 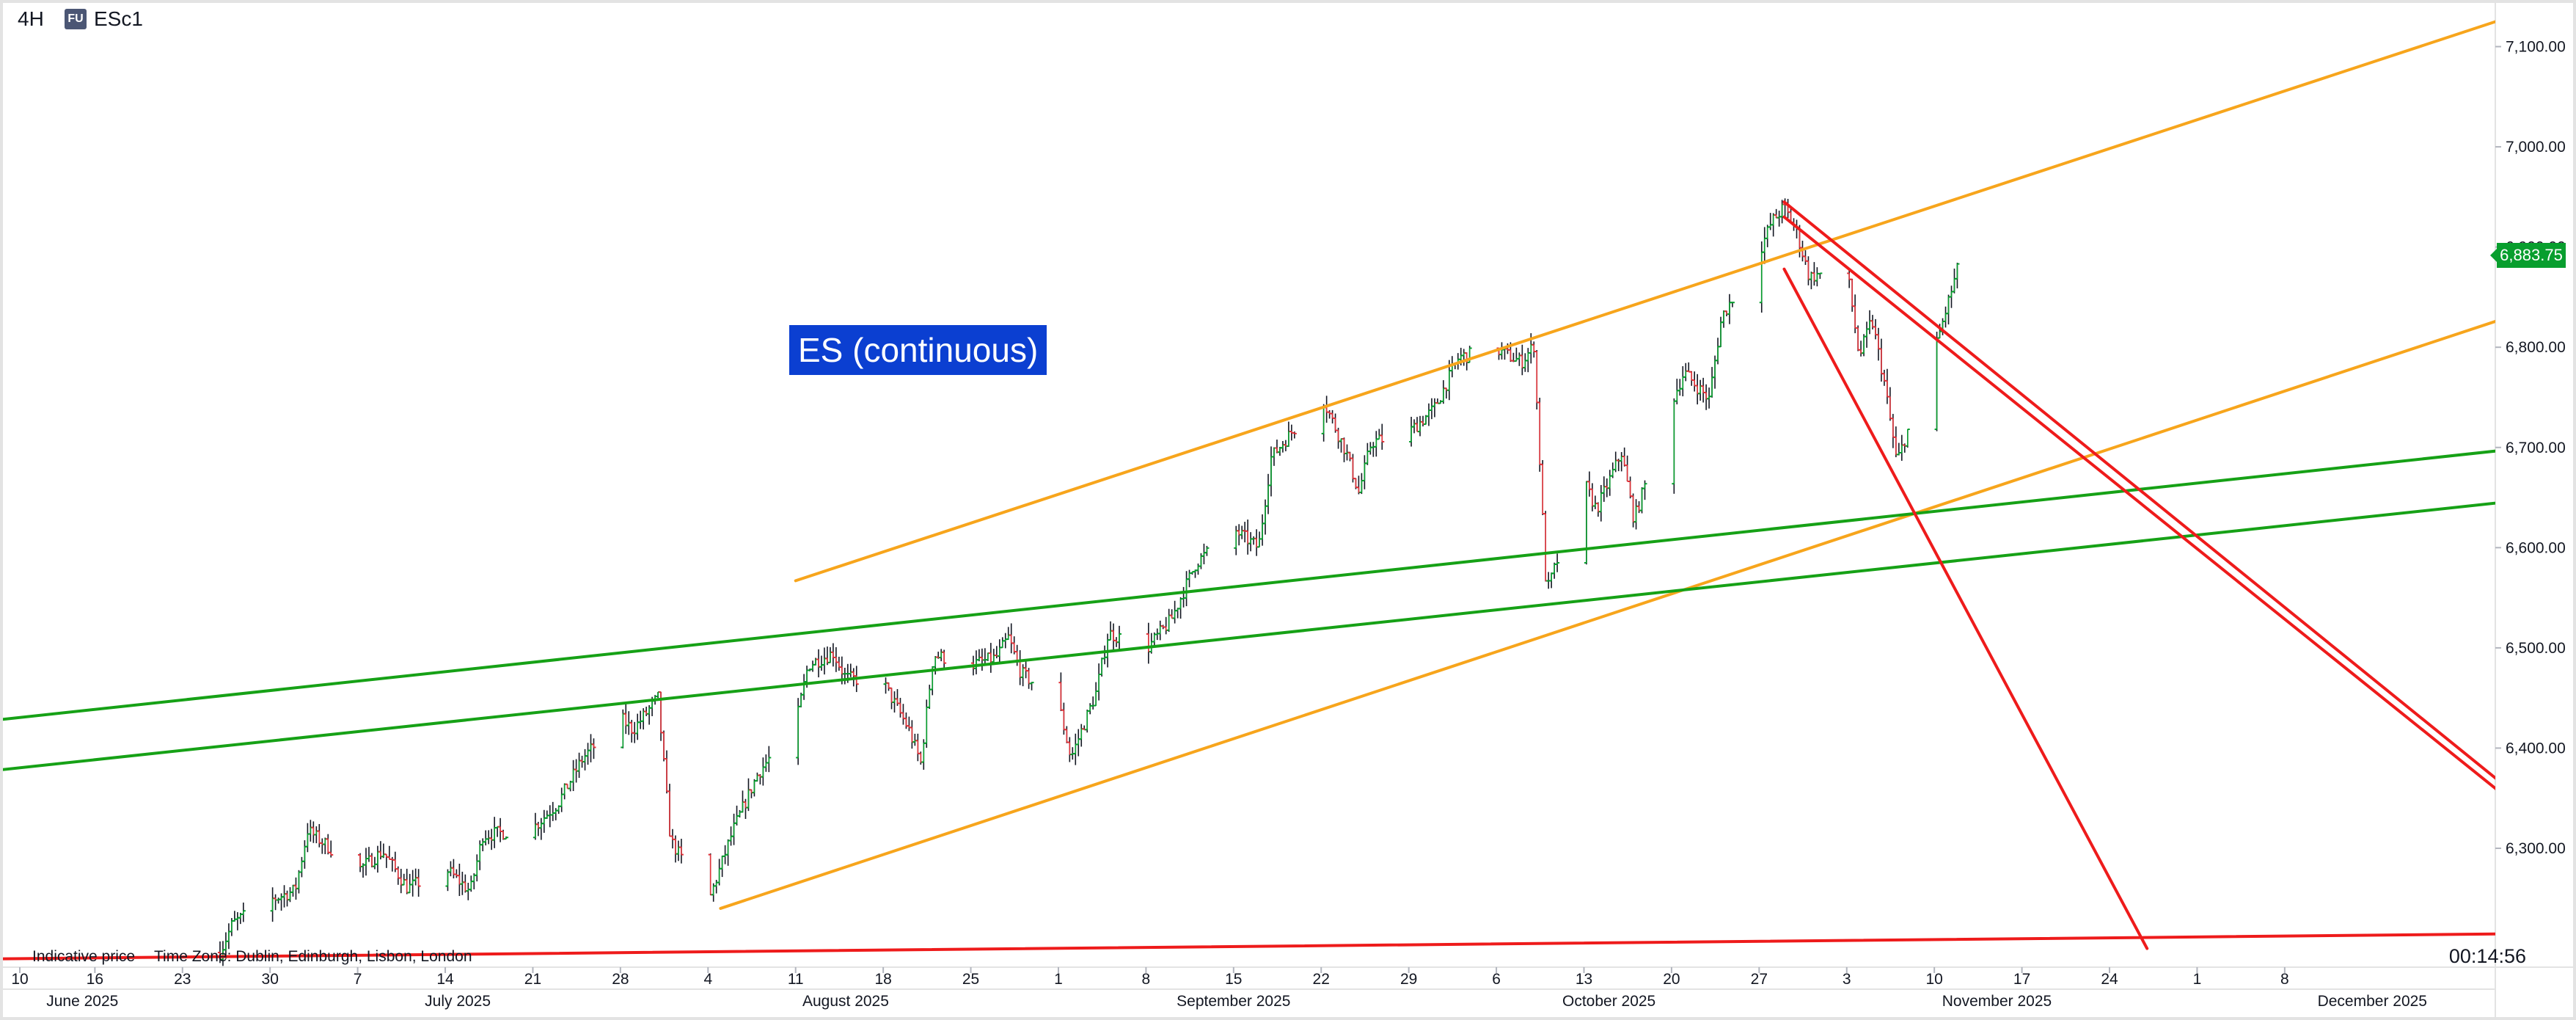 I want to click on date-tick-label: 17, so click(x=2021, y=979).